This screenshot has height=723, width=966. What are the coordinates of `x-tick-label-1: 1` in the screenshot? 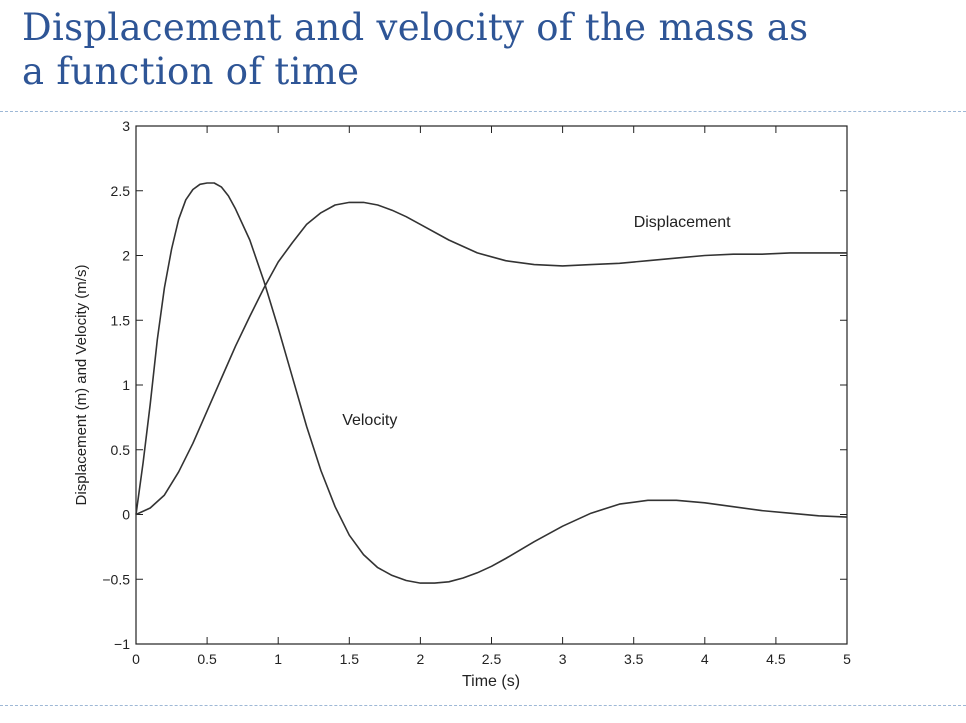 It's located at (278, 659).